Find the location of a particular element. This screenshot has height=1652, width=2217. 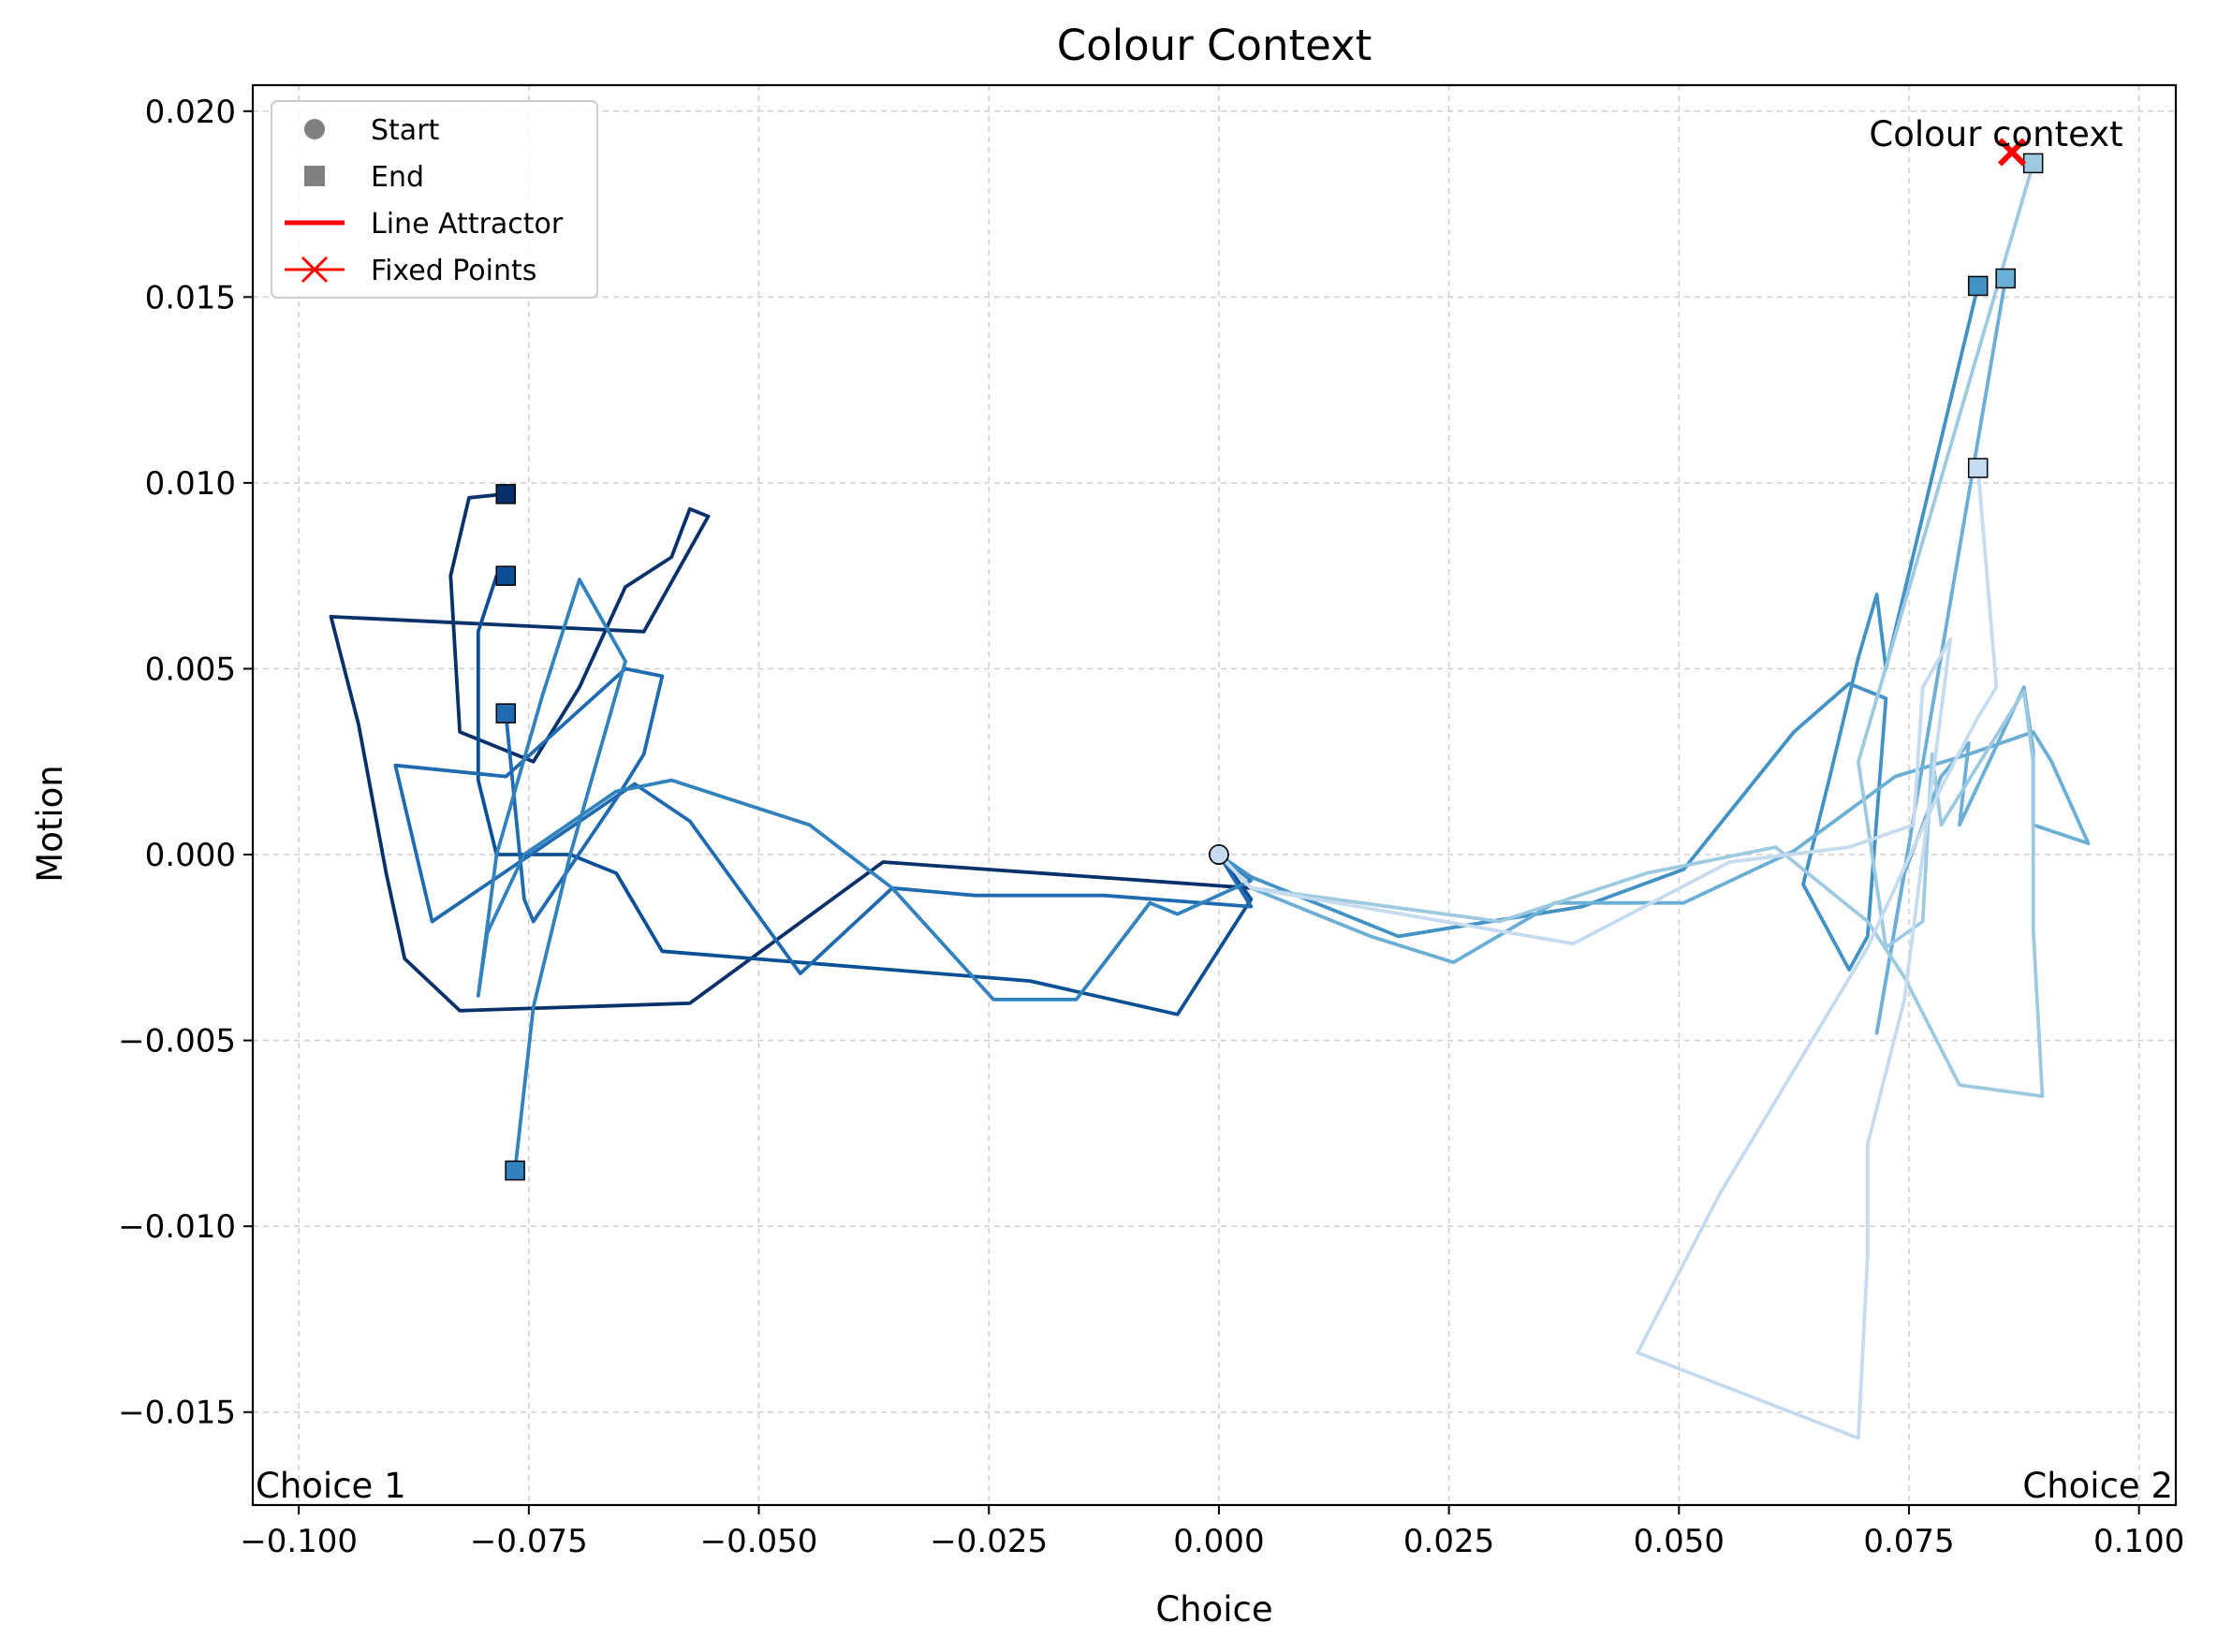

legend-box is located at coordinates (434, 199).